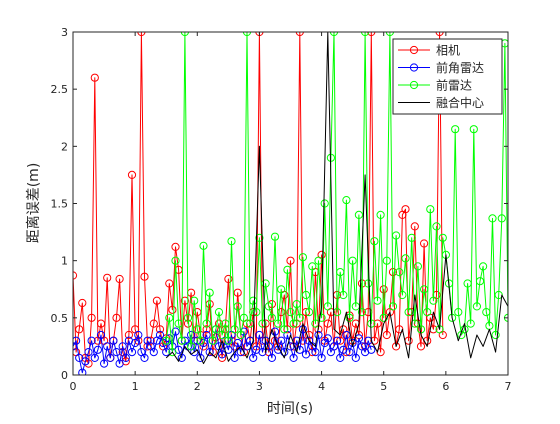 This screenshot has height=424, width=560. What do you see at coordinates (73, 386) in the screenshot?
I see `x-tick-label: 0` at bounding box center [73, 386].